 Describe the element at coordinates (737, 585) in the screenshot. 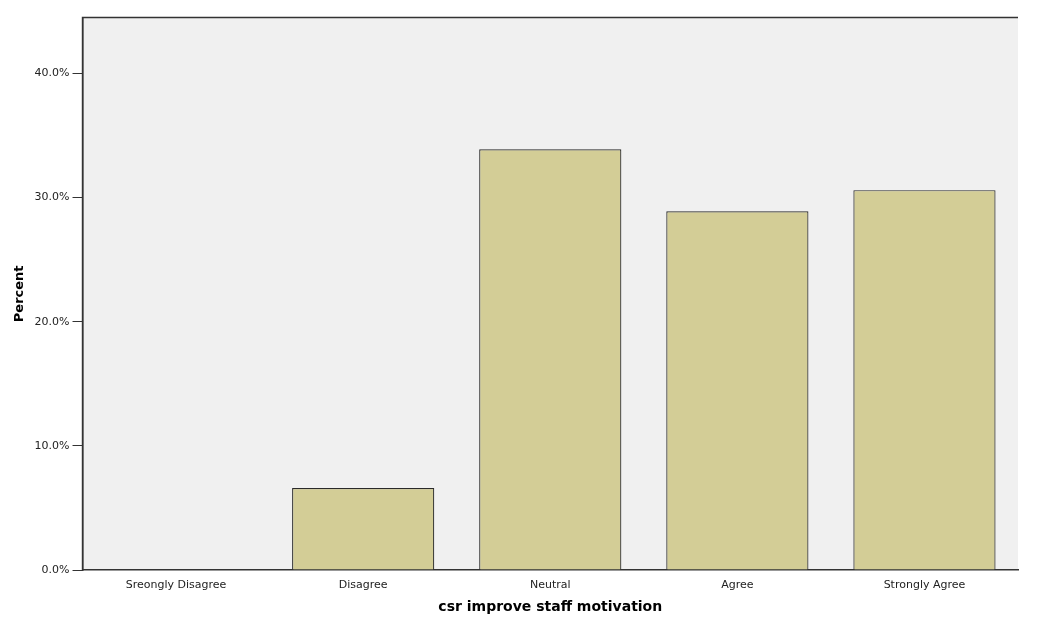

I see `x-tick-label: Agree` at that location.